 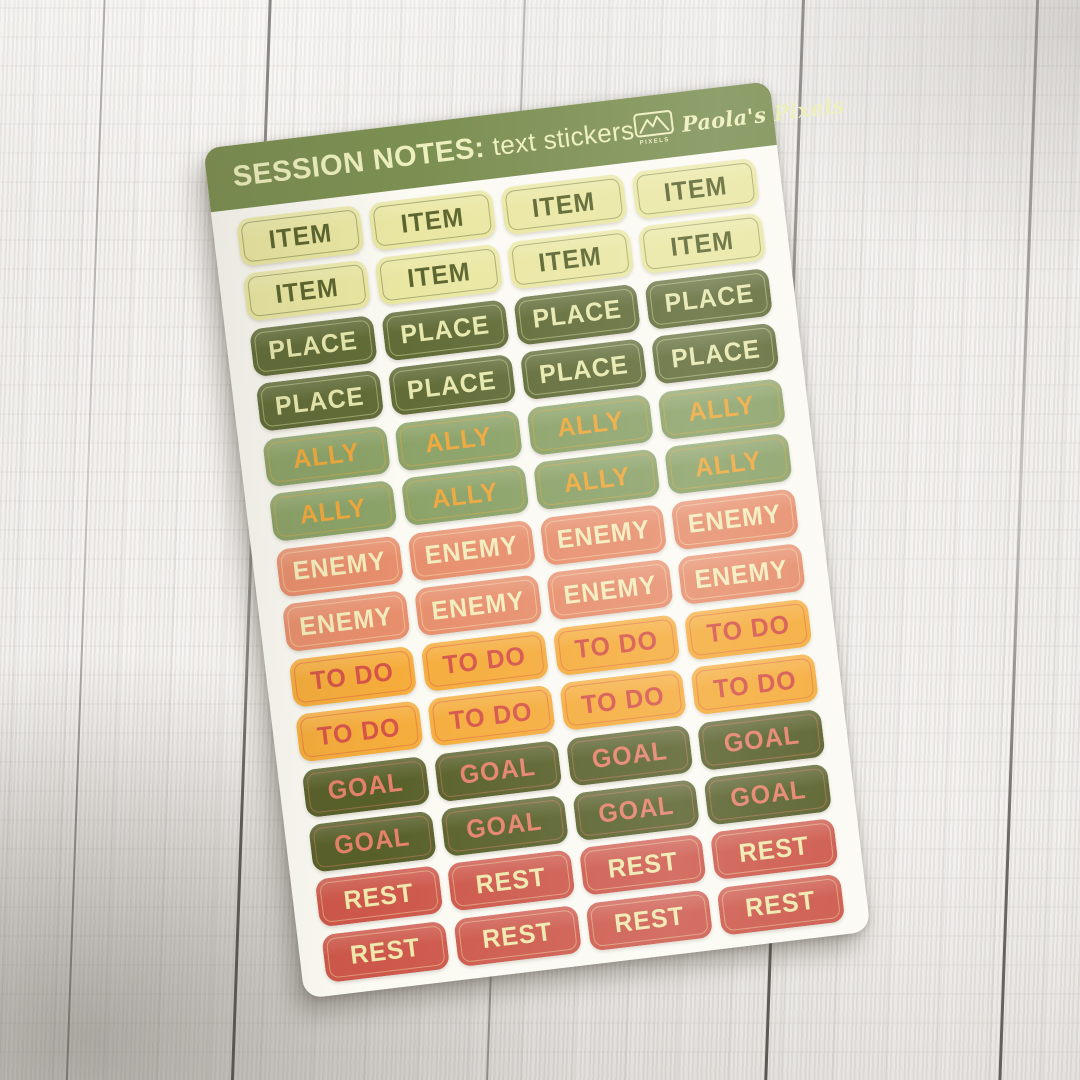 I want to click on sheet-title-sub: text stickers, so click(x=563, y=137).